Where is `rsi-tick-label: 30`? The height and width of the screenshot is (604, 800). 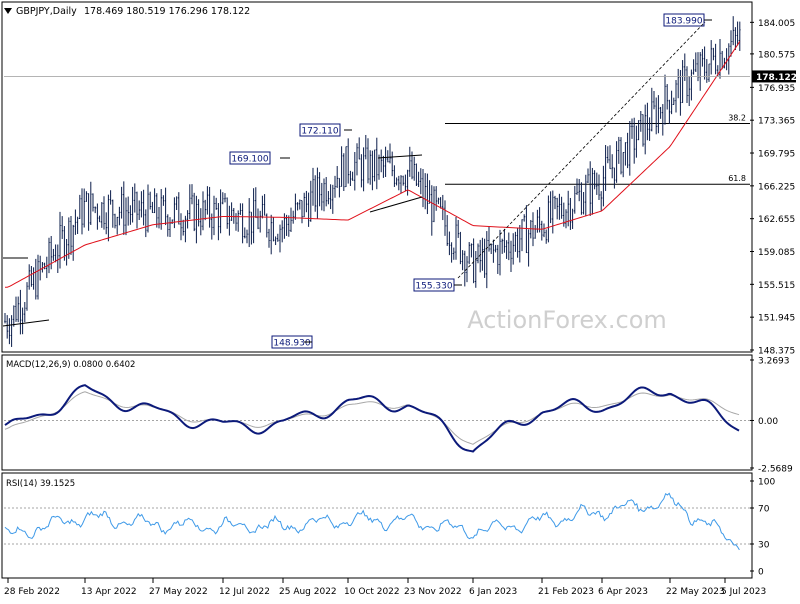
rsi-tick-label: 30 is located at coordinates (764, 546).